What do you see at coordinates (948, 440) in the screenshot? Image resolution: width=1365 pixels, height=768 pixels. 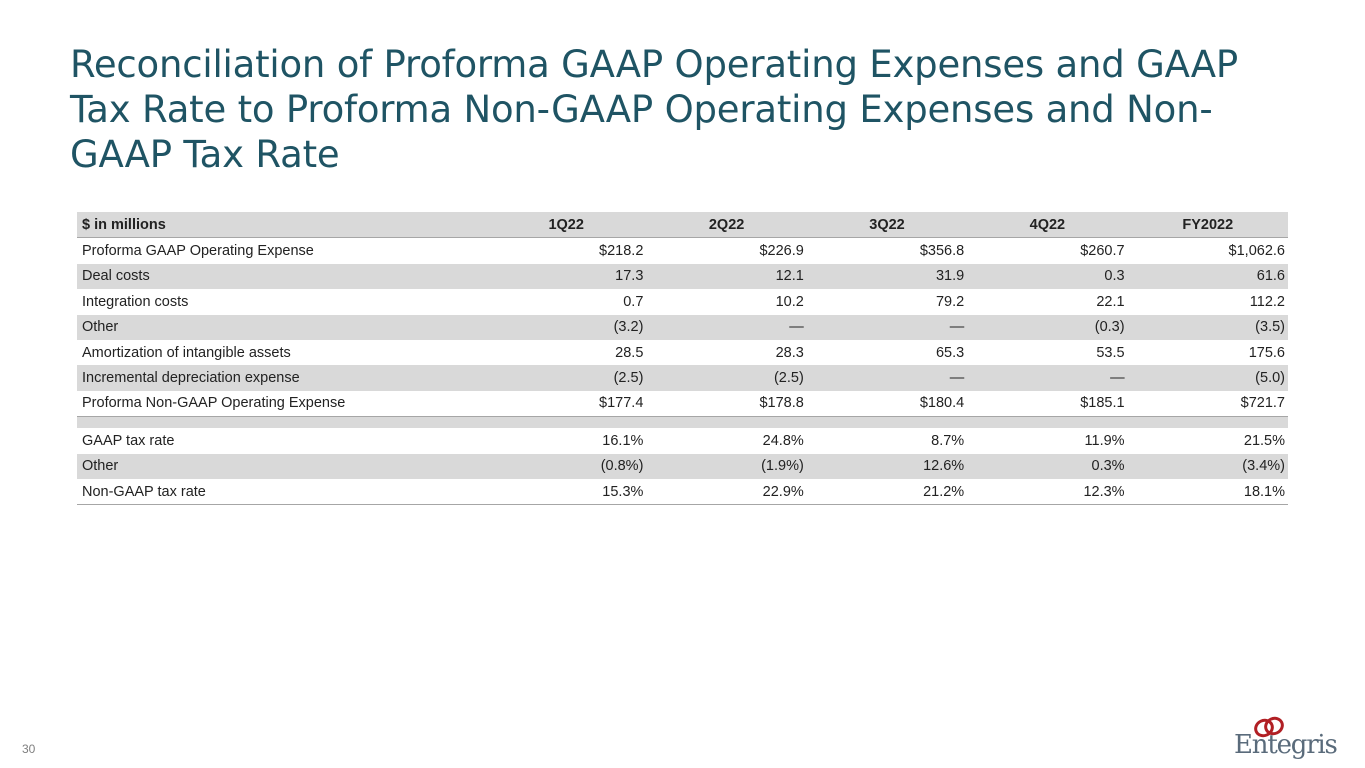 I see `cell-value: 8.7%` at bounding box center [948, 440].